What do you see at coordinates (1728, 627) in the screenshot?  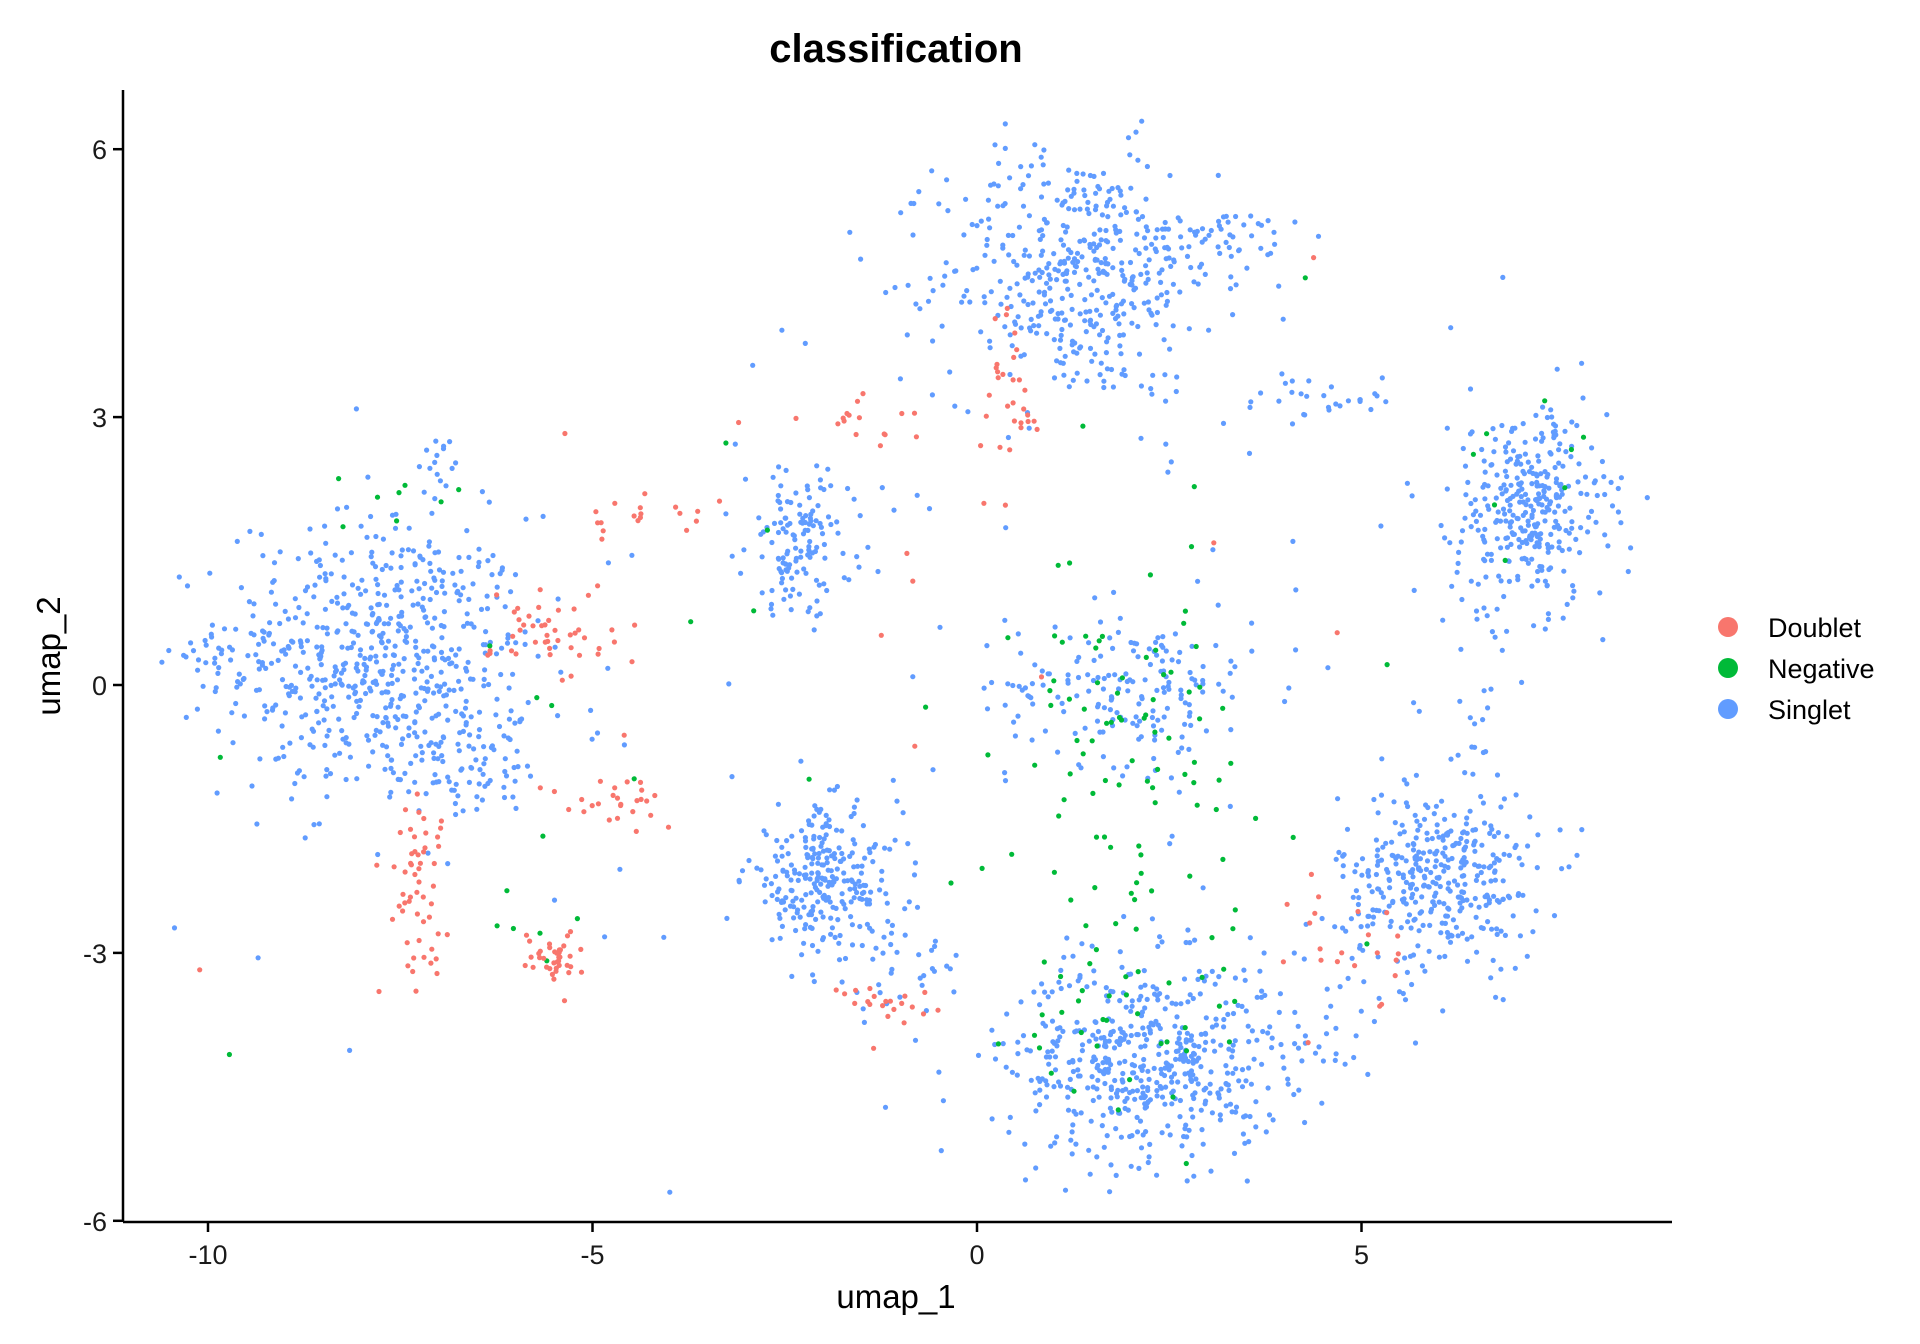 I see `legend-key-doublet` at bounding box center [1728, 627].